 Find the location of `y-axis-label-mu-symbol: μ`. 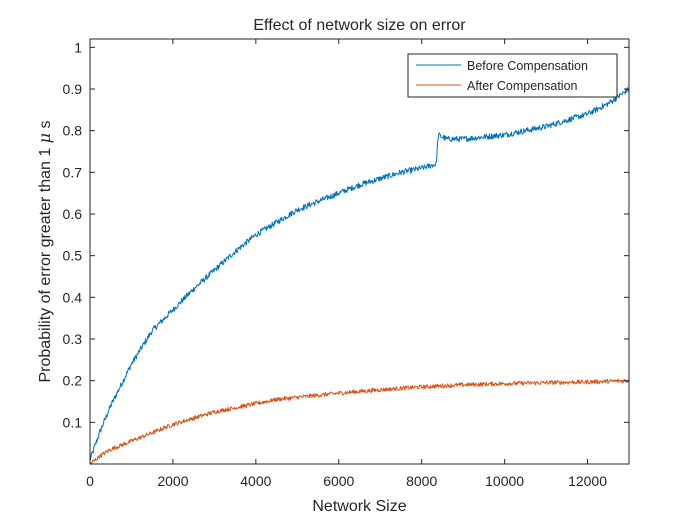

y-axis-label-mu-symbol: μ is located at coordinates (44, 138).